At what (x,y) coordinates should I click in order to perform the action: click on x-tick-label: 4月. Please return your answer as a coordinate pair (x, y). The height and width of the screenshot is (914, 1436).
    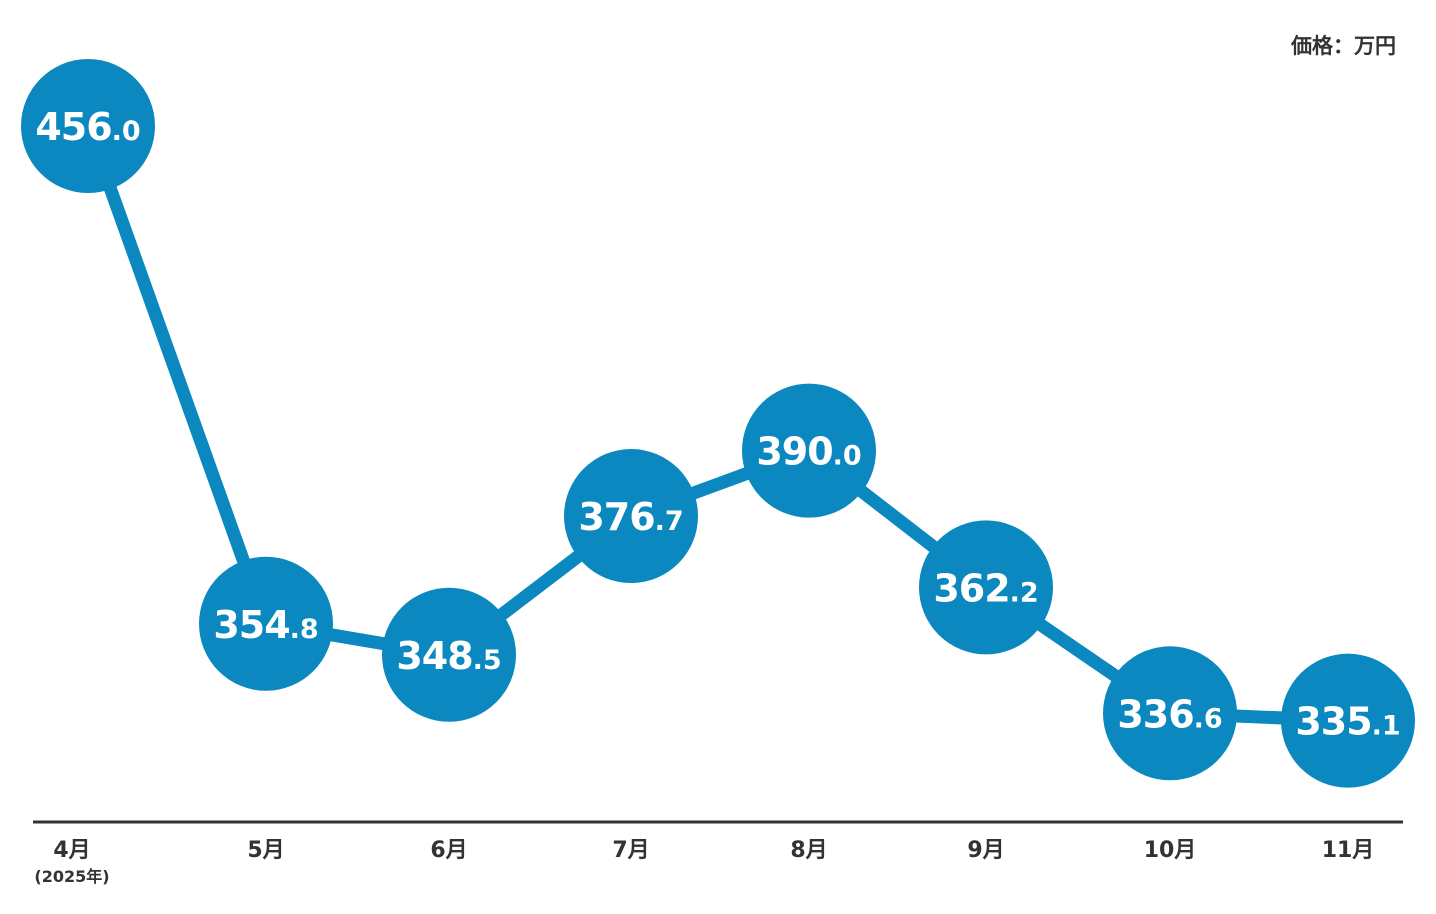
    Looking at the image, I should click on (71, 850).